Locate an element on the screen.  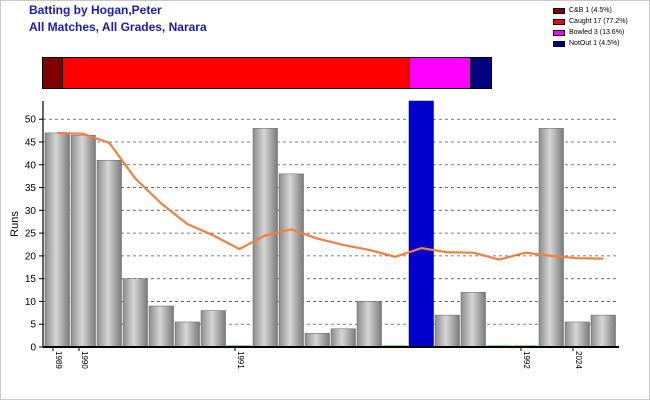
dismissal-segment-c-b is located at coordinates (53, 73).